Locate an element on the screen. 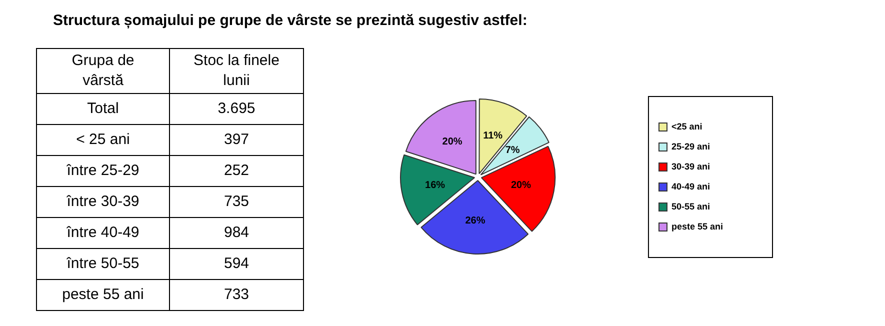 The height and width of the screenshot is (326, 885). category-label: < 25 ani is located at coordinates (103, 140).